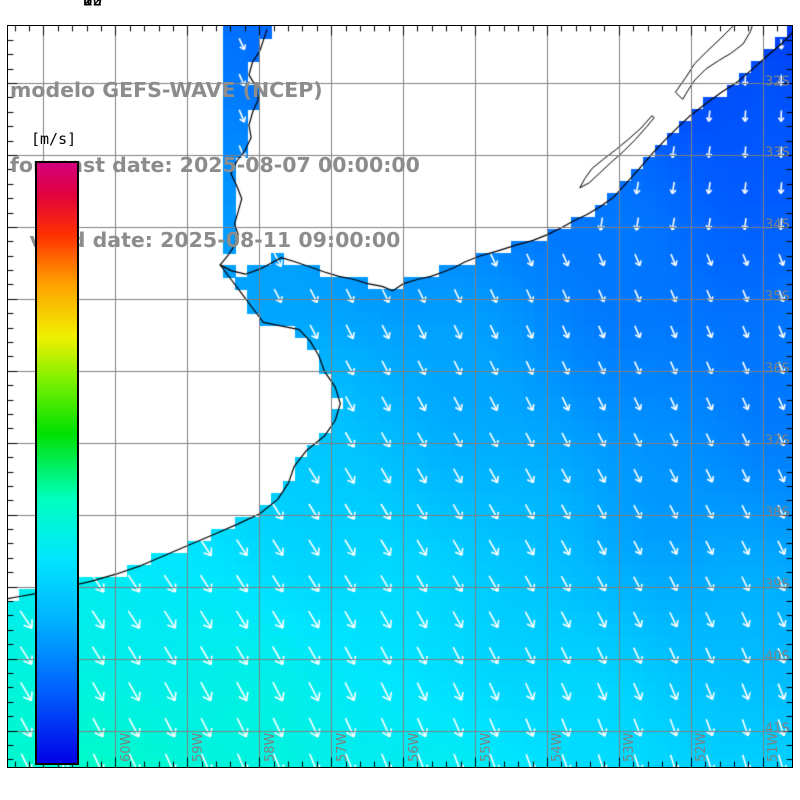 The width and height of the screenshot is (800, 800). What do you see at coordinates (166, 90) in the screenshot?
I see `title-line-model: modelo GEFS-WAVE (NCEP)` at bounding box center [166, 90].